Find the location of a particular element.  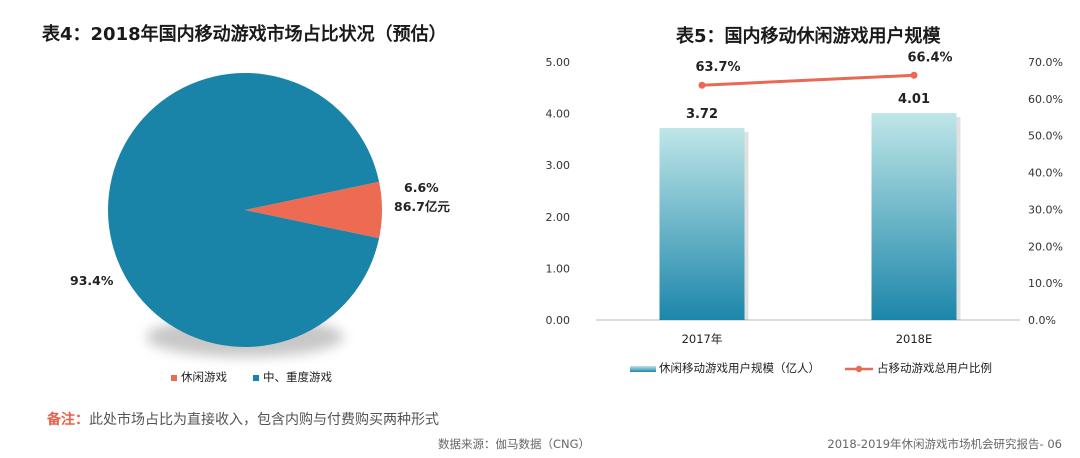

y-right-tick-label: 50.0% is located at coordinates (1045, 136).